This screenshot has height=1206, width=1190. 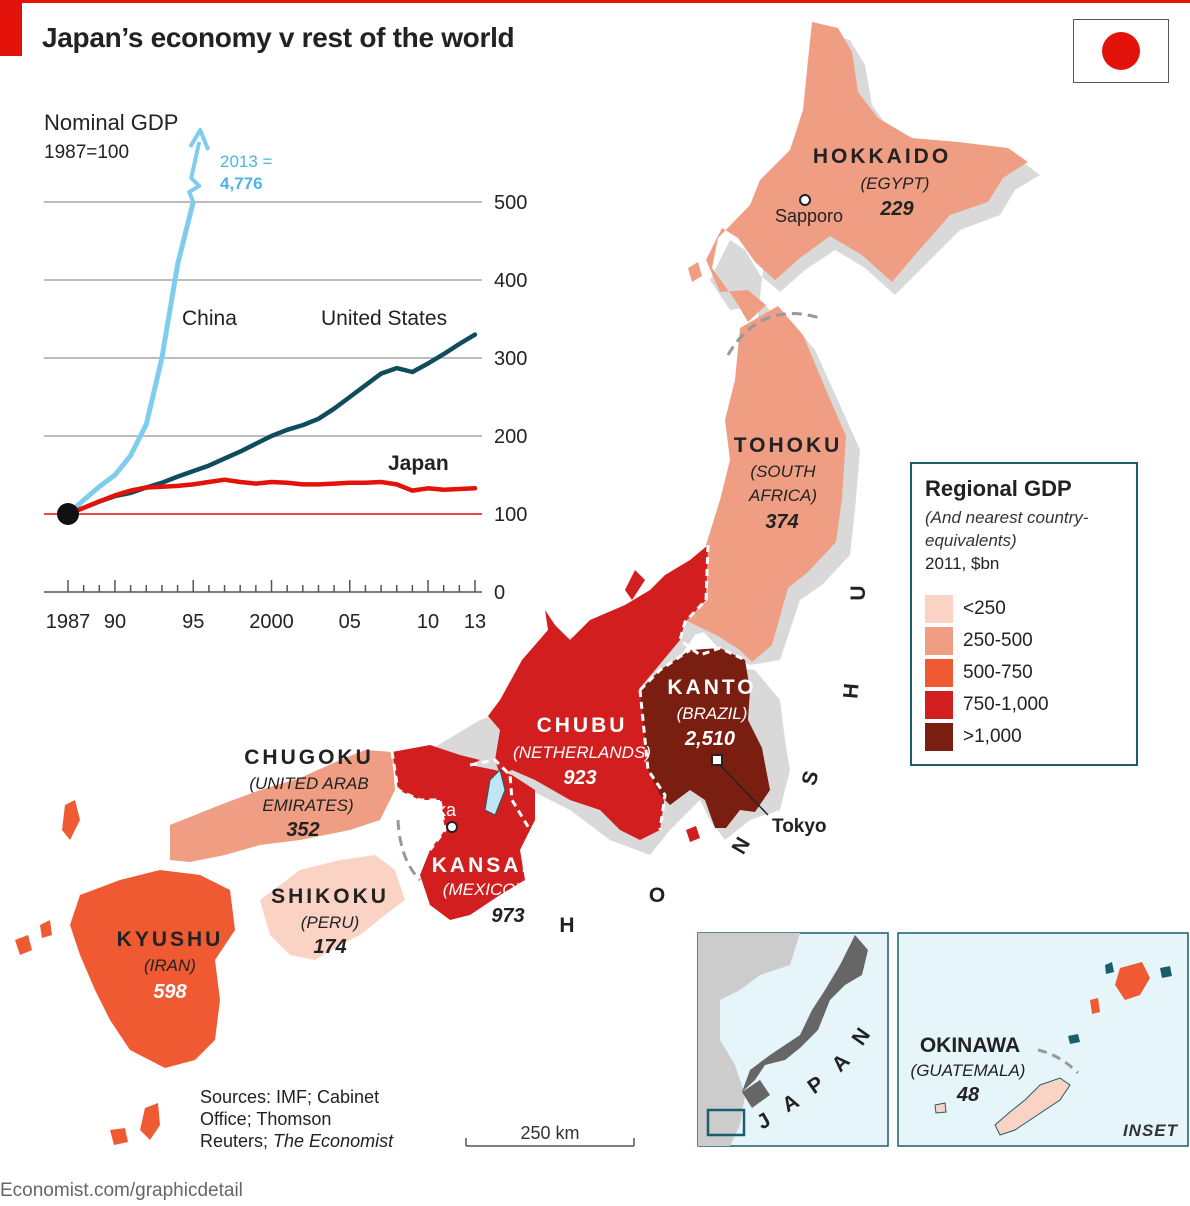 I want to click on label-hokkaido: HOKKAIDO (EGYPT) 229, so click(x=882, y=182).